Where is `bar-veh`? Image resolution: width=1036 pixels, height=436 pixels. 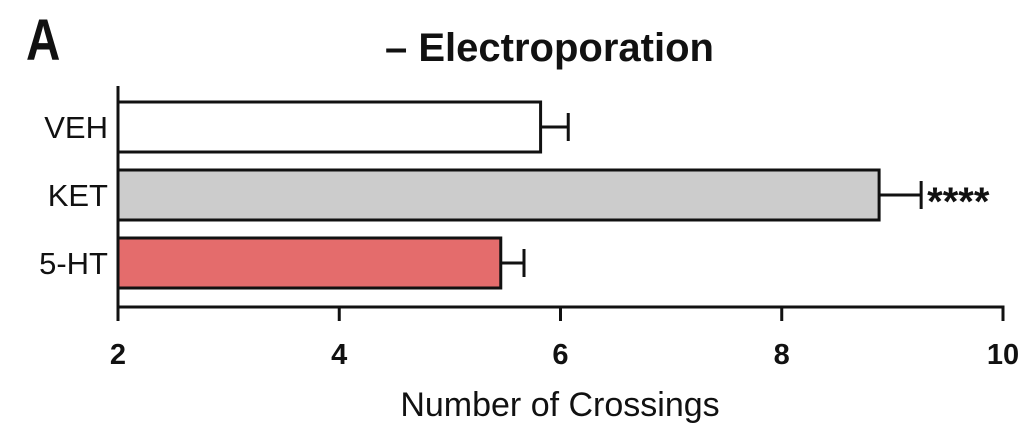 bar-veh is located at coordinates (329, 127).